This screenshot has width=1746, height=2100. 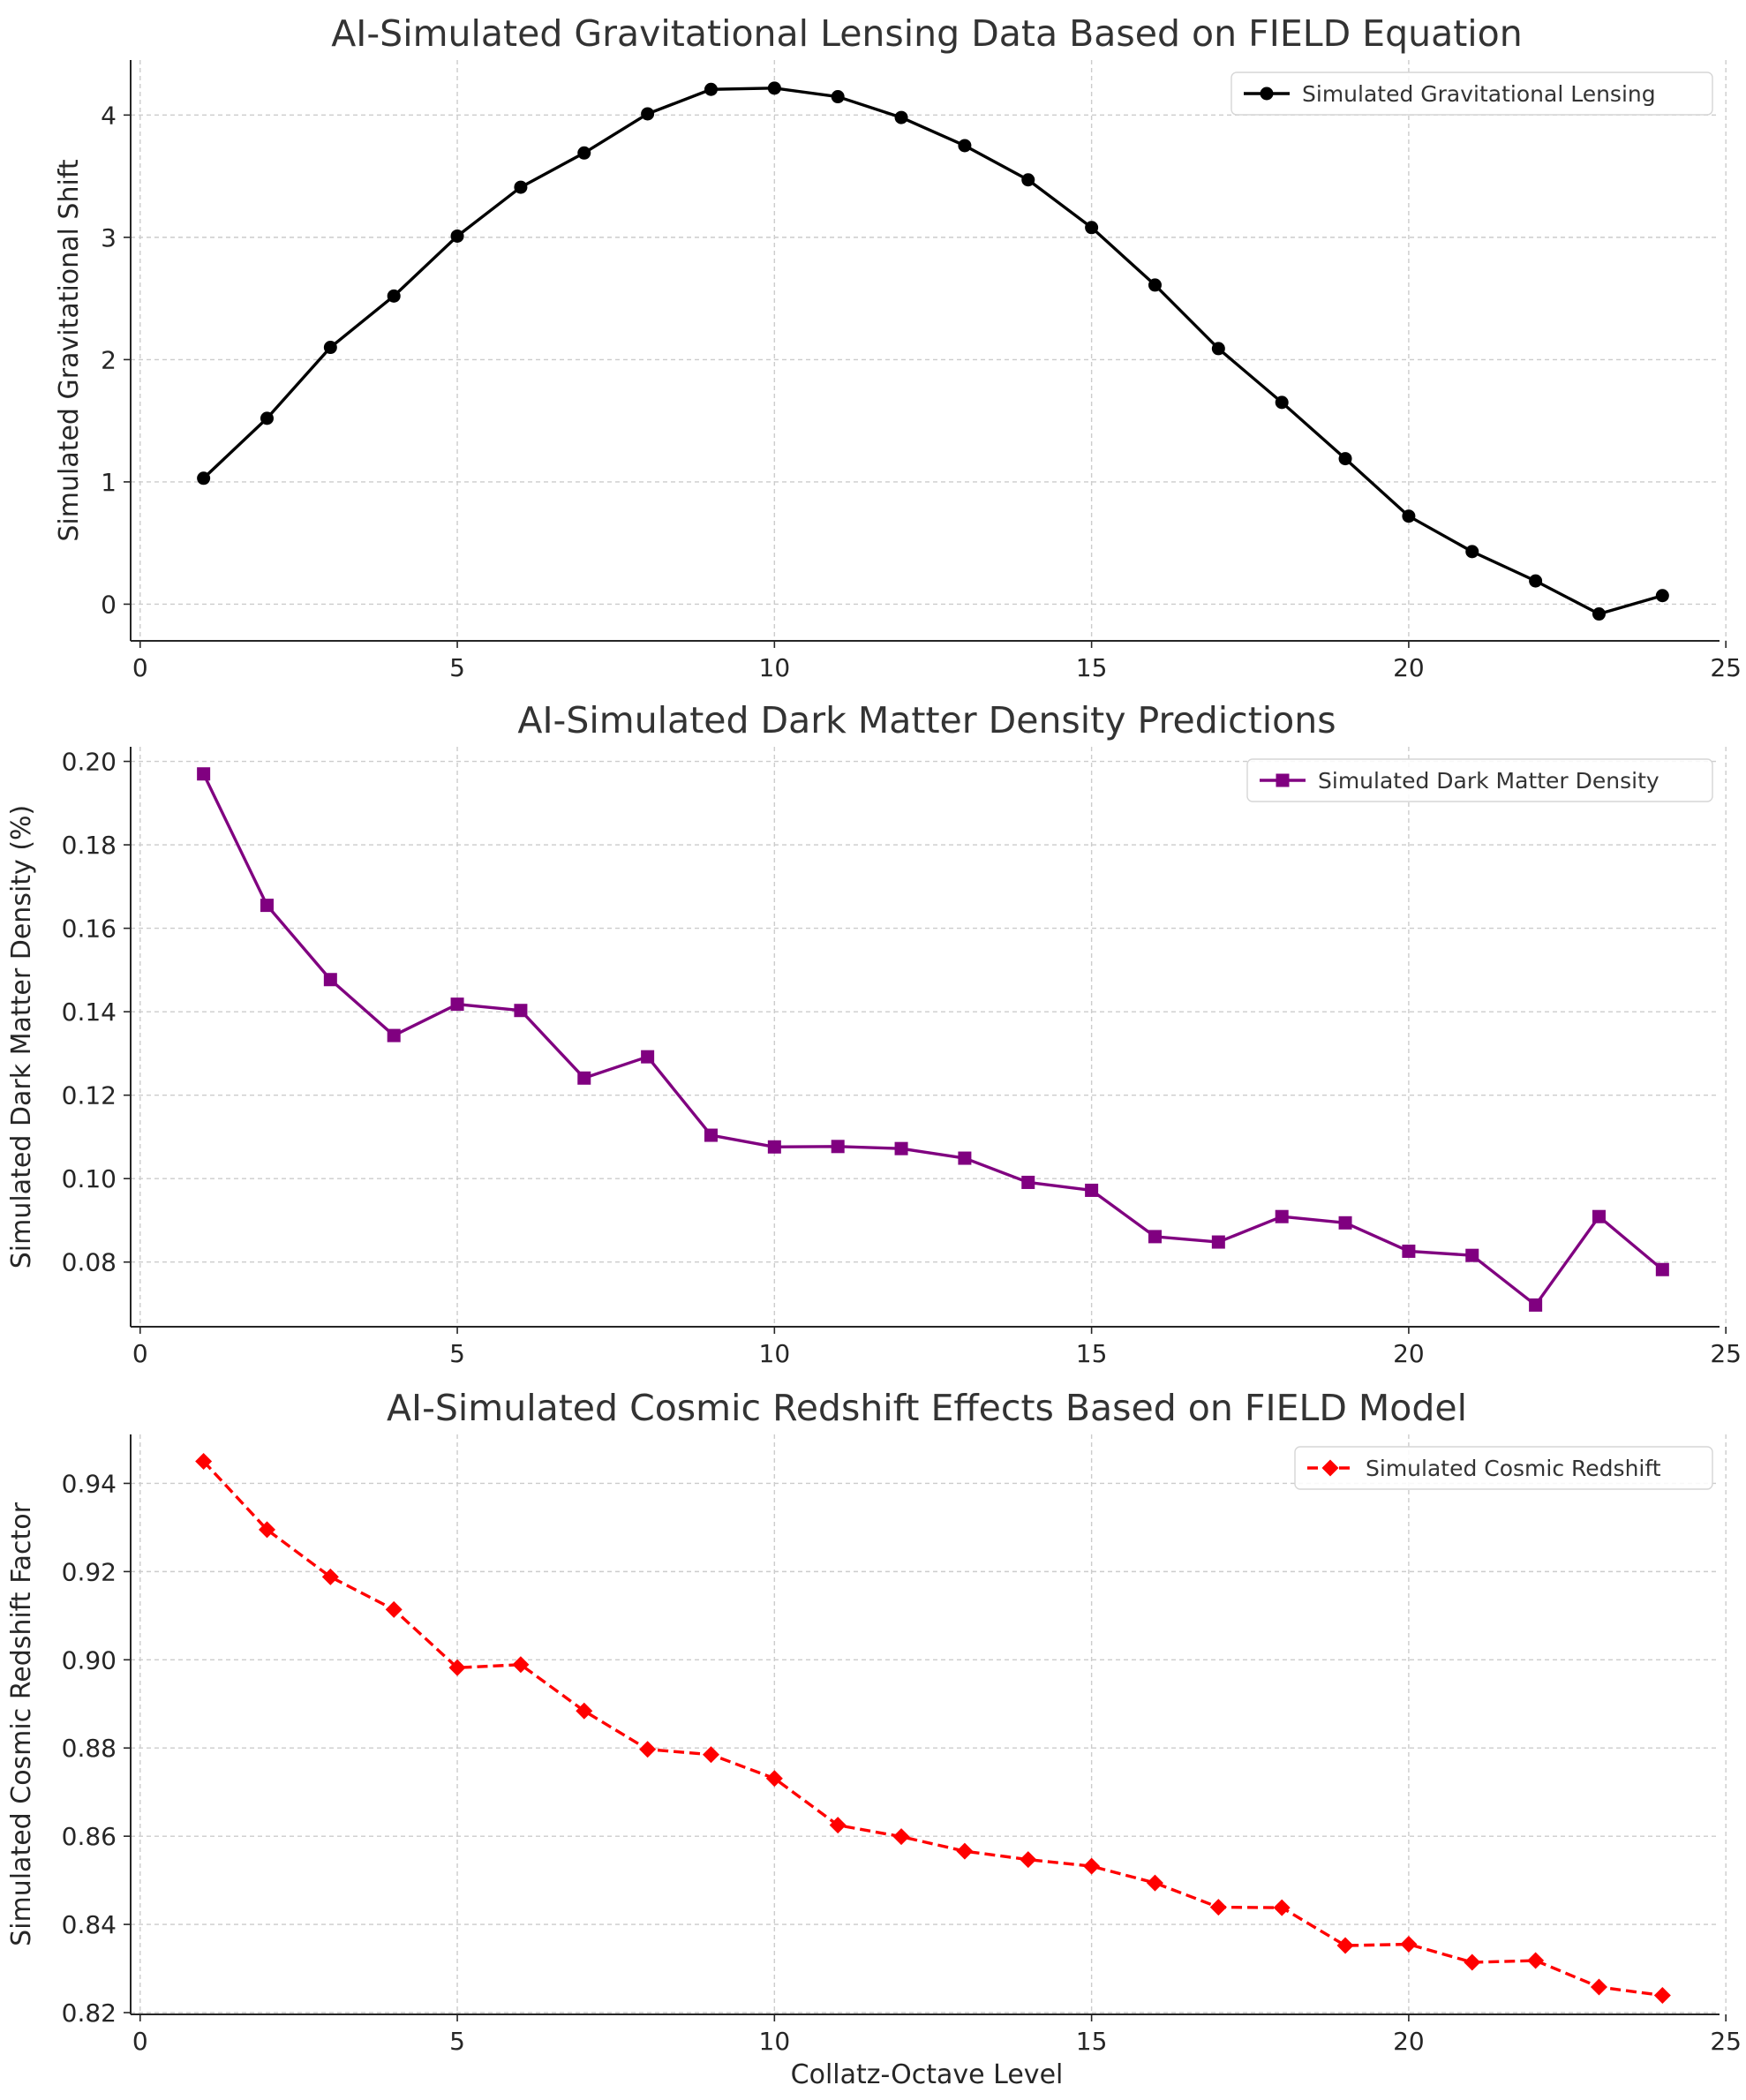 I want to click on y-tick-label: 2, so click(x=109, y=359).